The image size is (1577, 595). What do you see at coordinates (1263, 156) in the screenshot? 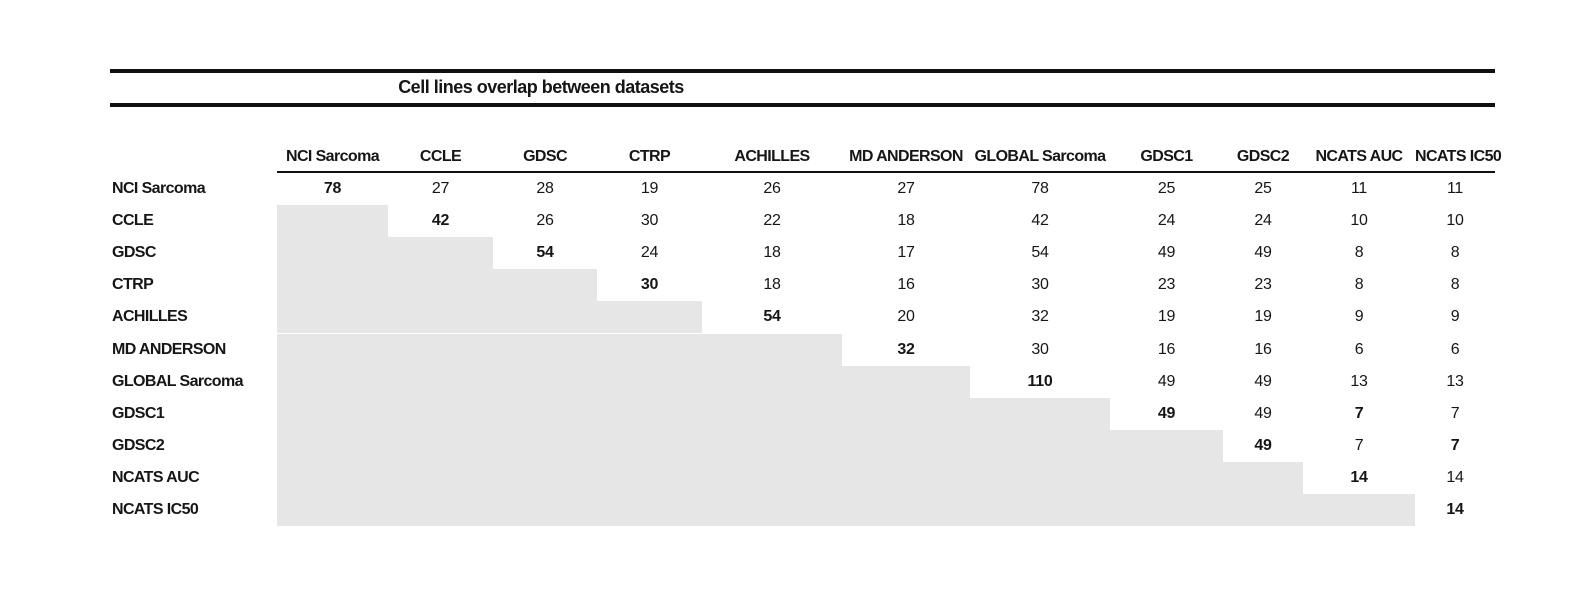
I see `column-header-gdsc2: GDSC2` at bounding box center [1263, 156].